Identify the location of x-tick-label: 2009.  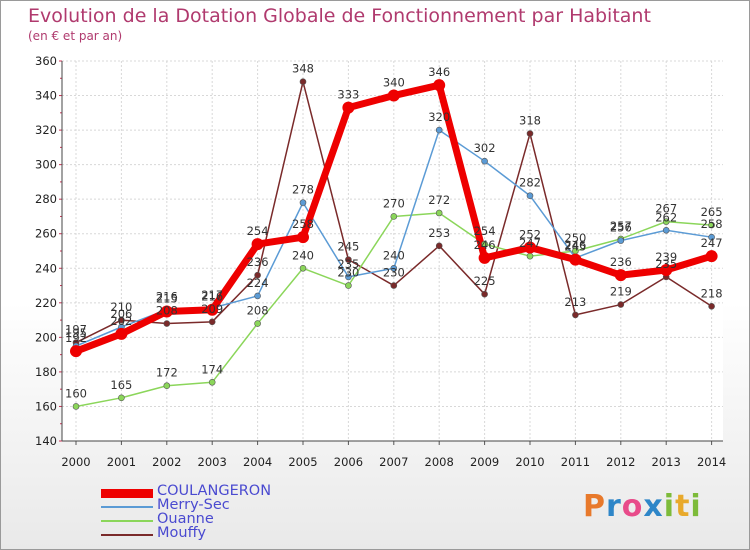
(484, 462).